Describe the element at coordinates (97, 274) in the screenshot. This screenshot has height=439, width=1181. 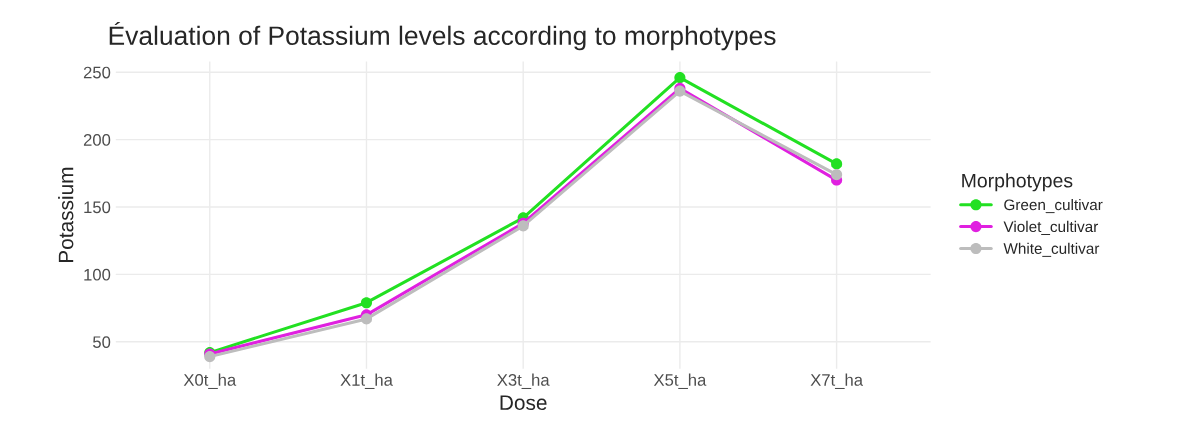
I see `y-tick-label: 100` at that location.